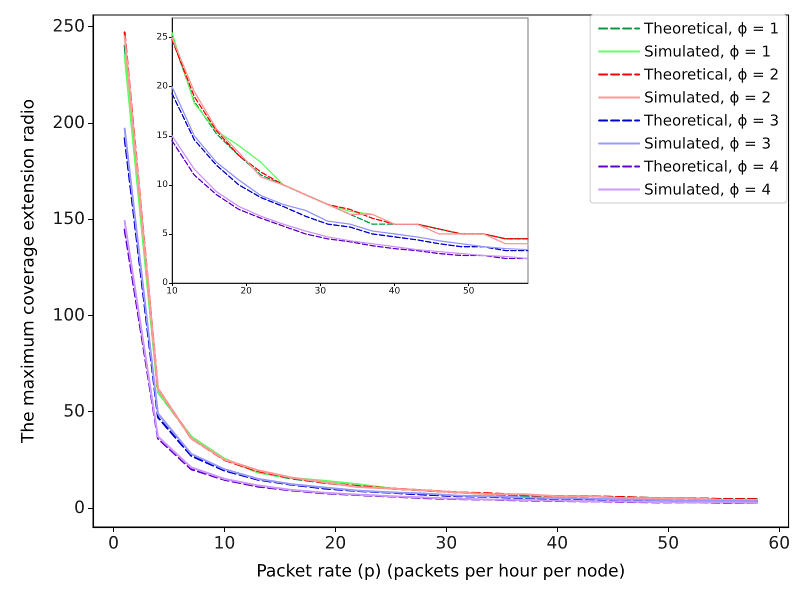 The height and width of the screenshot is (593, 793). I want to click on legend-label: Theoretical, ϕ = 4, so click(711, 167).